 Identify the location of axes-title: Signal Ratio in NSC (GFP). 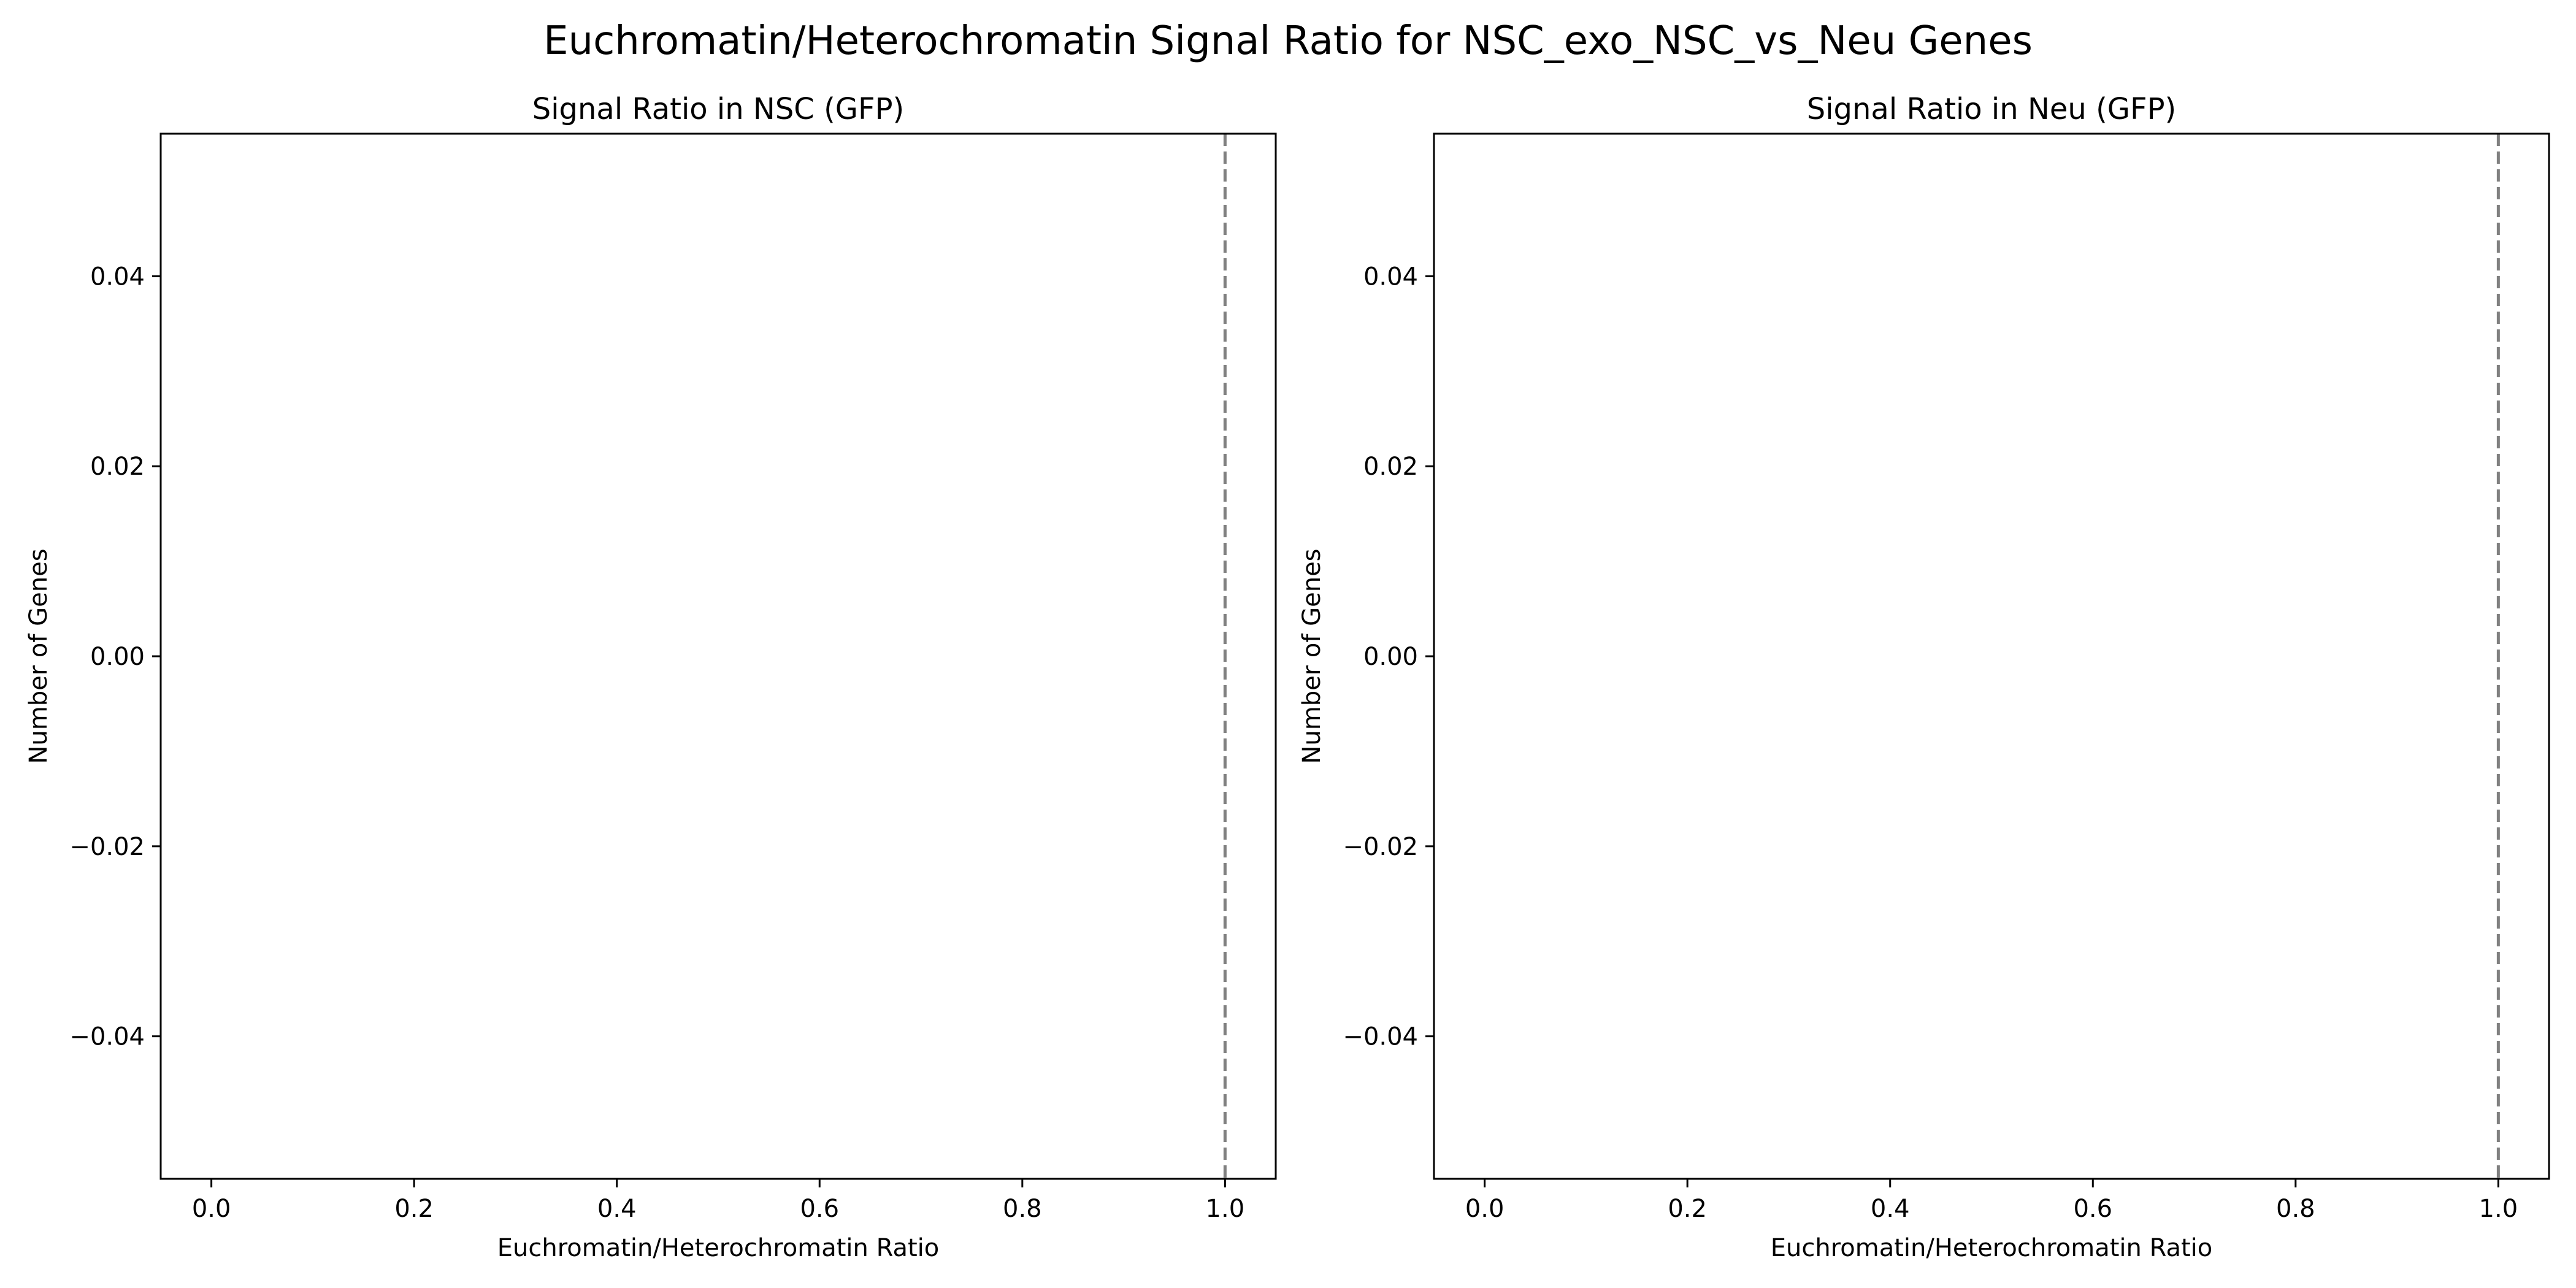
(718, 109).